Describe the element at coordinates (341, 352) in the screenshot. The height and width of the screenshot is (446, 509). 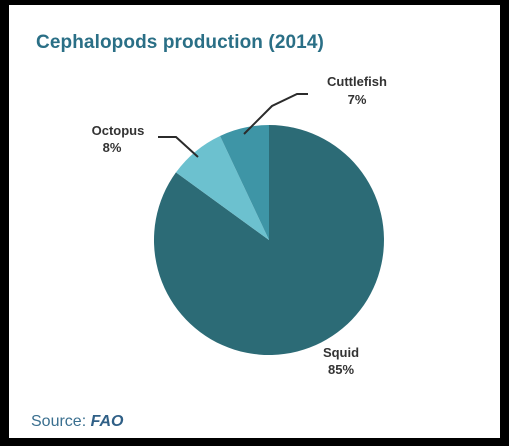
I see `slice-label-squid: Squid` at that location.